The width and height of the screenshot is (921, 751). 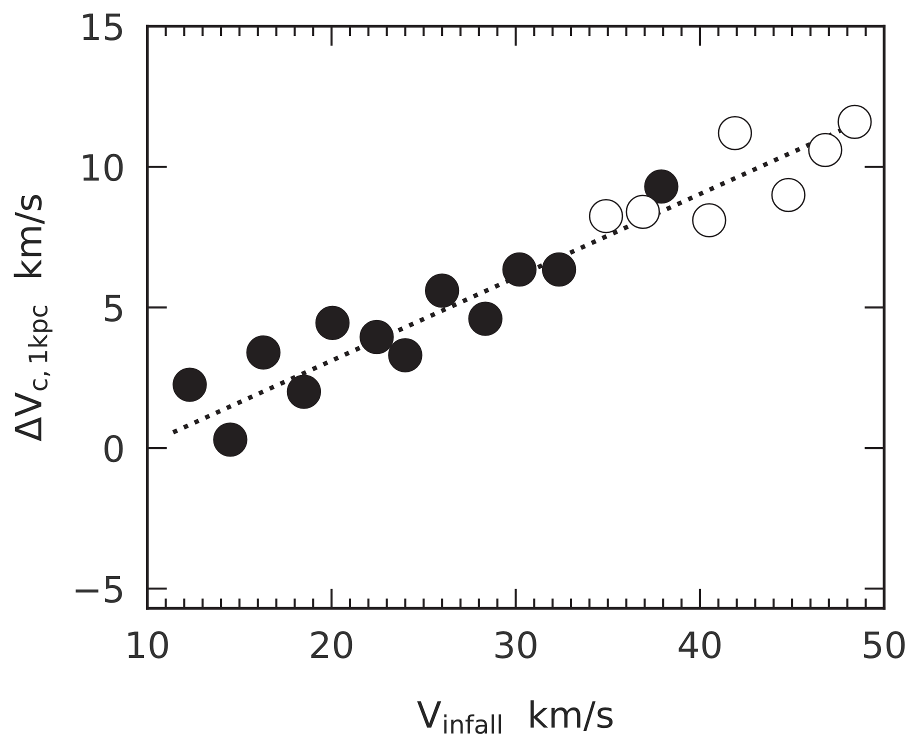 What do you see at coordinates (516, 644) in the screenshot?
I see `x-tick-label: 30` at bounding box center [516, 644].